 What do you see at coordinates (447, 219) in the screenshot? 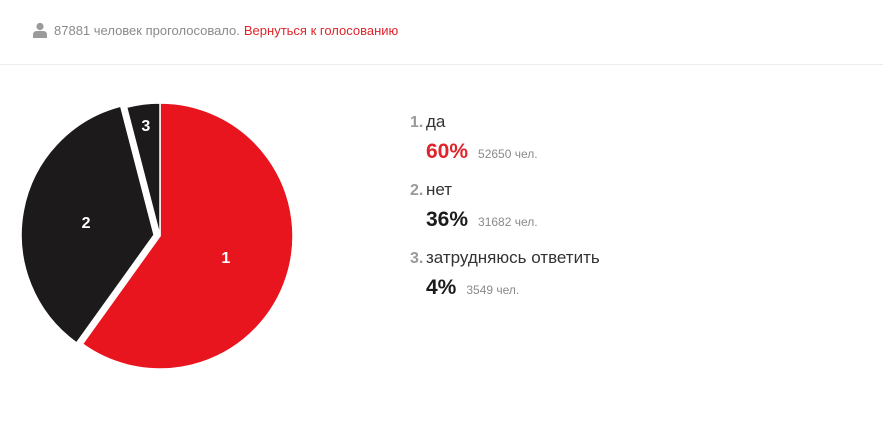
I see `option-percent: 36%` at bounding box center [447, 219].